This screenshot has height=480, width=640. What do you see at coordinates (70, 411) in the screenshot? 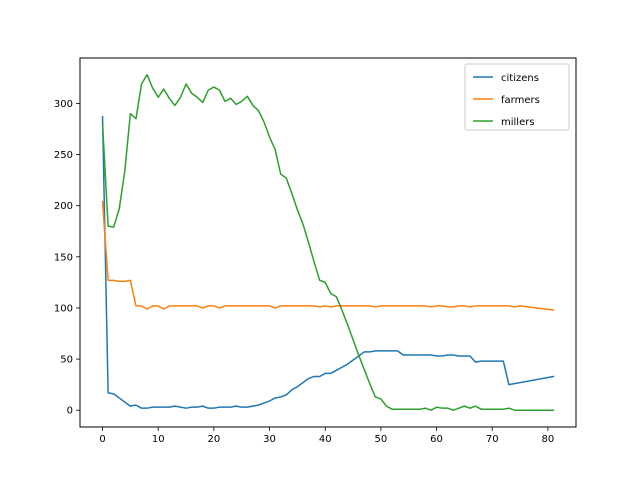
I see `y-tick-label: 0` at bounding box center [70, 411].